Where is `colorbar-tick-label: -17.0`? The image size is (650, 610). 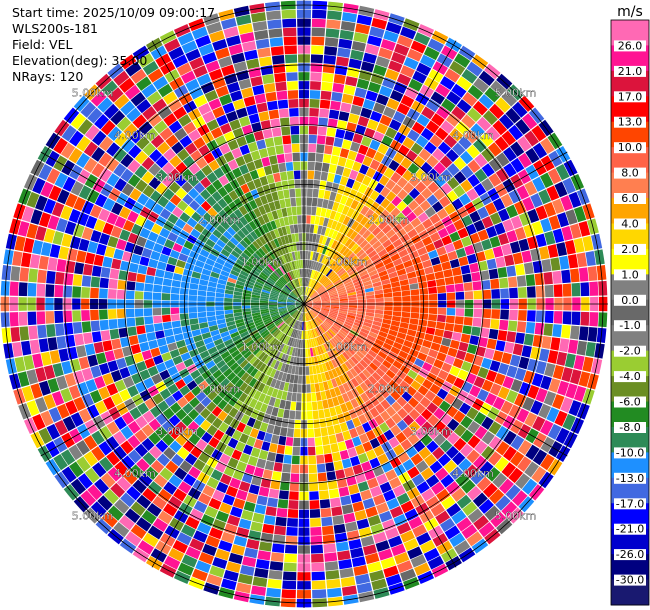
colorbar-tick-label: -17.0 is located at coordinates (630, 503).